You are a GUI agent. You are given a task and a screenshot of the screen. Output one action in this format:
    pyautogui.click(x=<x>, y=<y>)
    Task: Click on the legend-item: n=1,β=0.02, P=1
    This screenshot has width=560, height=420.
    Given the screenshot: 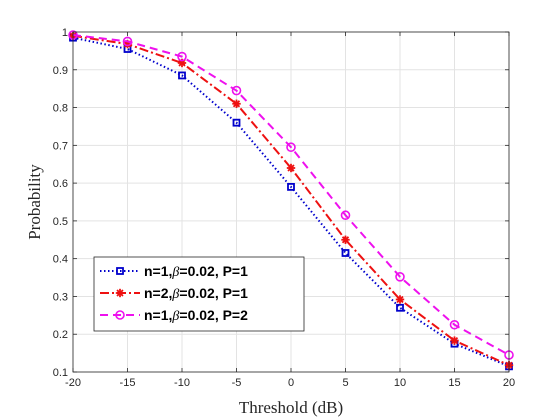 What is the action you would take?
    pyautogui.click(x=174, y=271)
    